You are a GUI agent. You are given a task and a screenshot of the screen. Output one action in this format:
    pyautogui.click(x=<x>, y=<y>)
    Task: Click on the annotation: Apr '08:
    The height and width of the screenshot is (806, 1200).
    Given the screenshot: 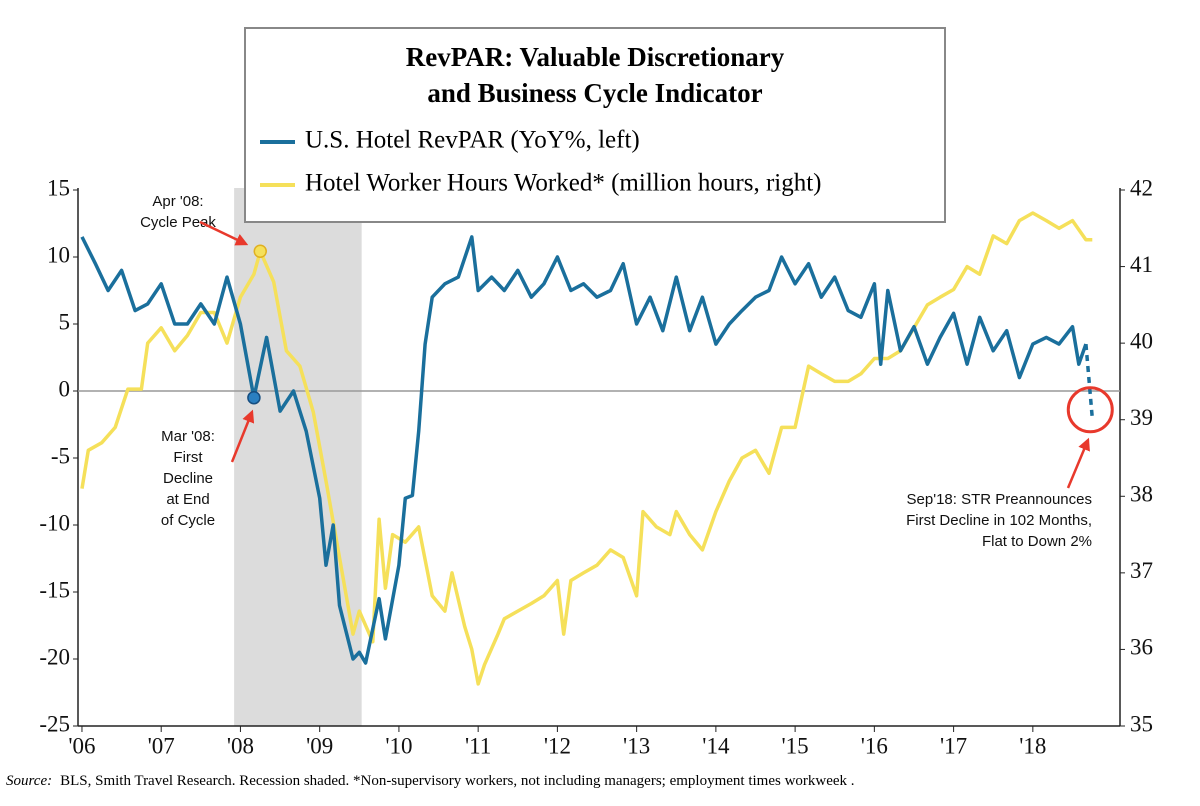 What is the action you would take?
    pyautogui.click(x=177, y=201)
    